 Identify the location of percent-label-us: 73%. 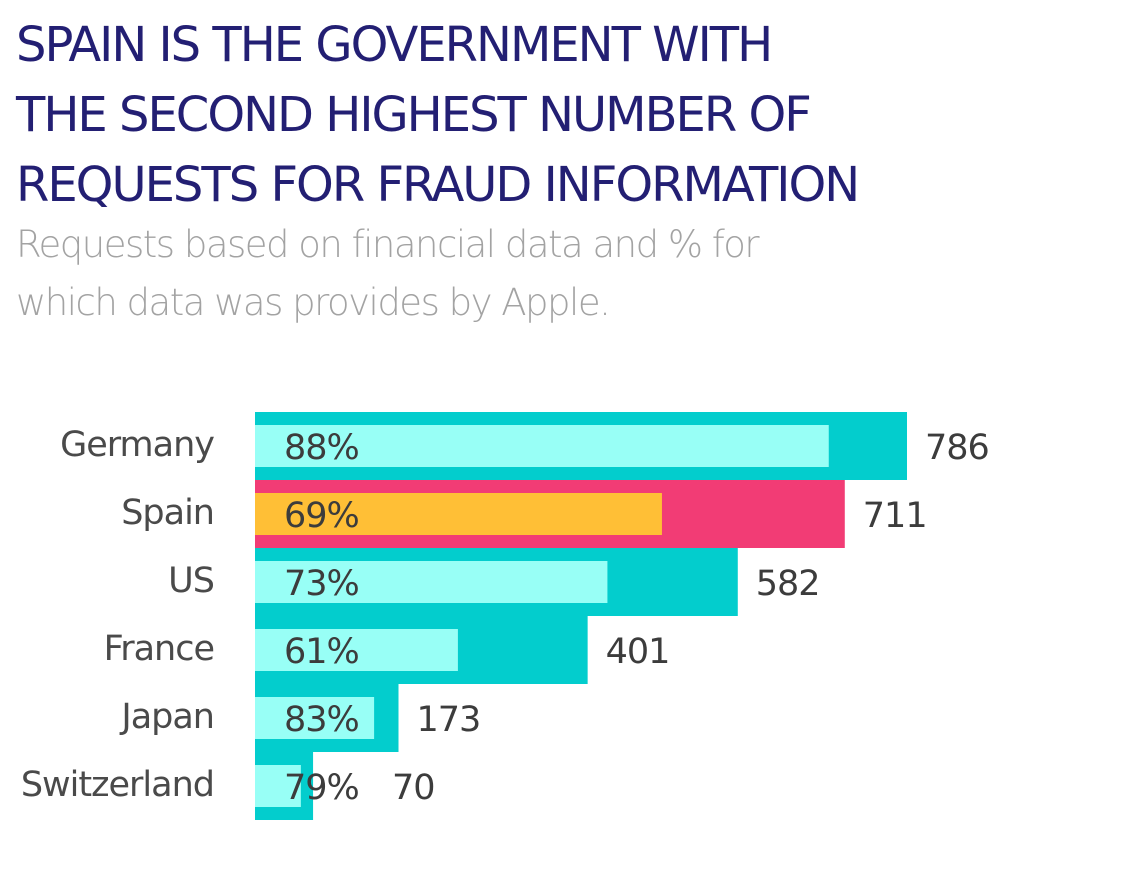
(321, 584).